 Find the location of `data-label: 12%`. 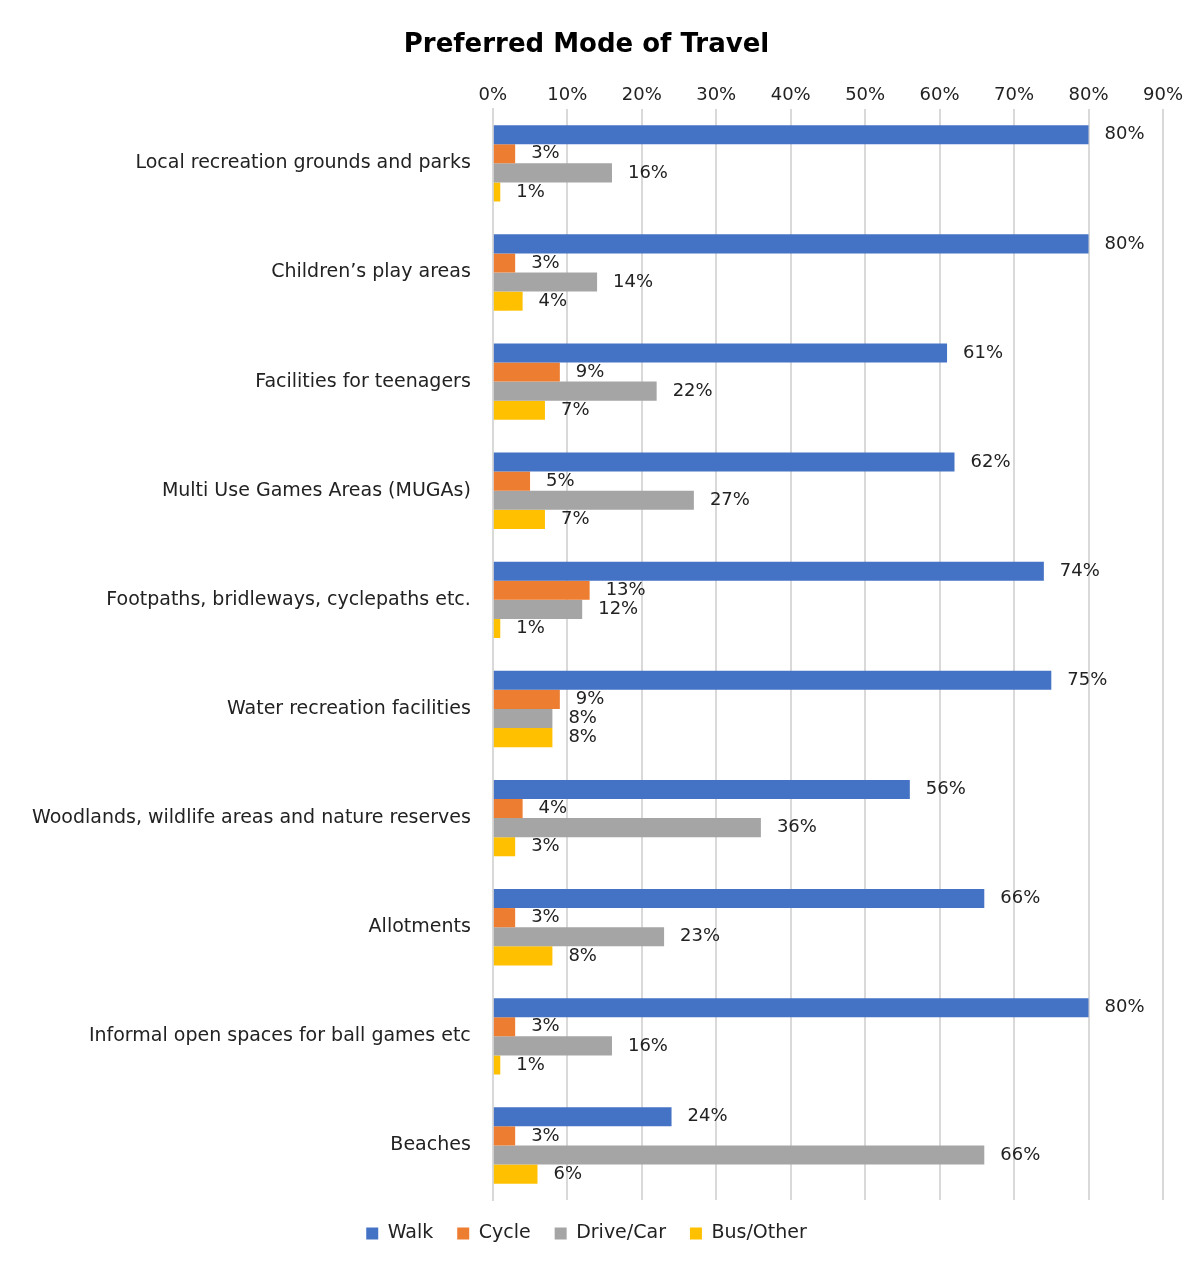

data-label: 12% is located at coordinates (618, 608).